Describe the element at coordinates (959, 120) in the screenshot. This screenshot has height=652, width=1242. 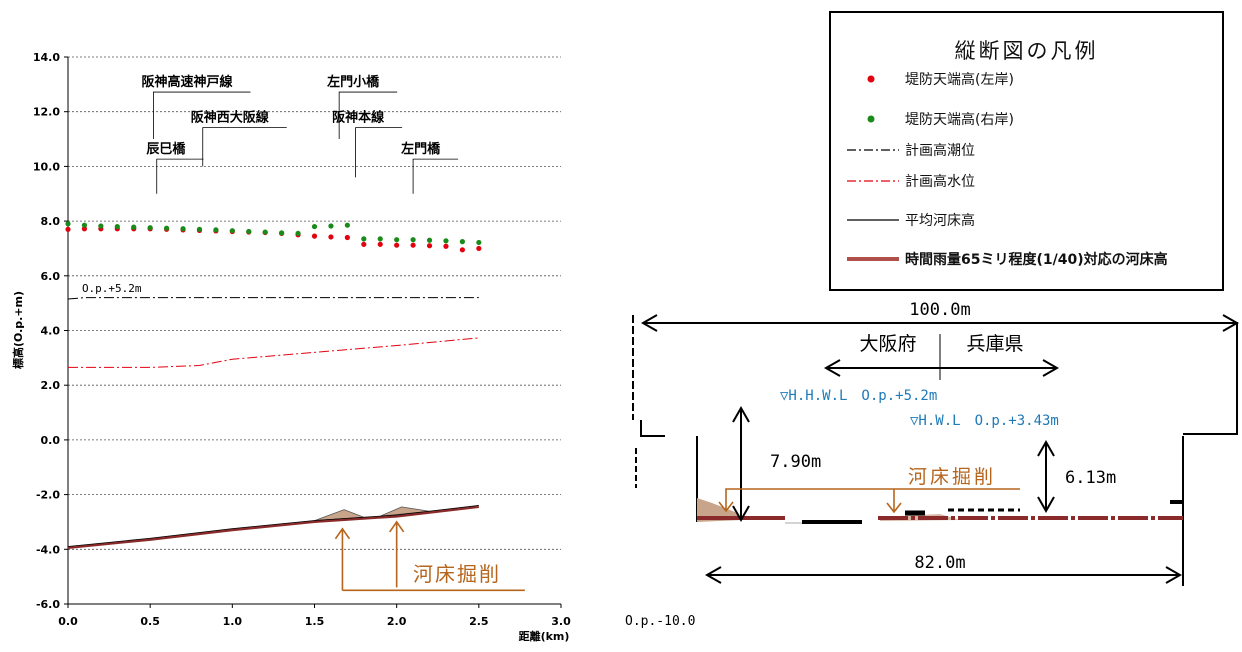
I see `legend-label: 堤防天端高(右岸)` at that location.